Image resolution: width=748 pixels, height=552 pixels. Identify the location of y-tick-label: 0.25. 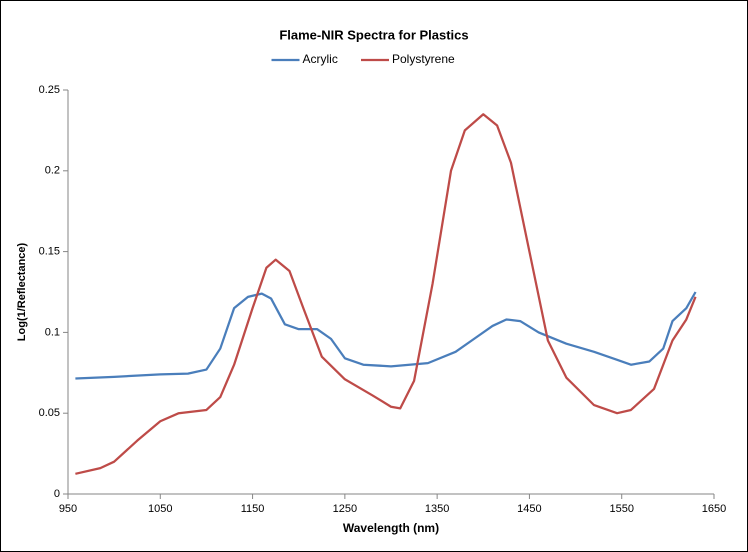
(49, 90).